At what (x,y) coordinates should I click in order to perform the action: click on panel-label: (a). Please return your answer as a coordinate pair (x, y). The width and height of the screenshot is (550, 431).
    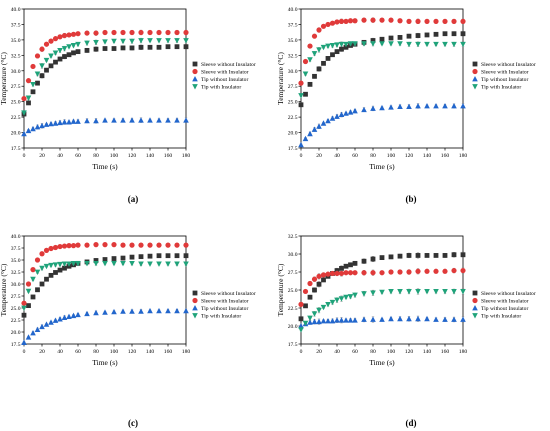
    Looking at the image, I should click on (133, 199).